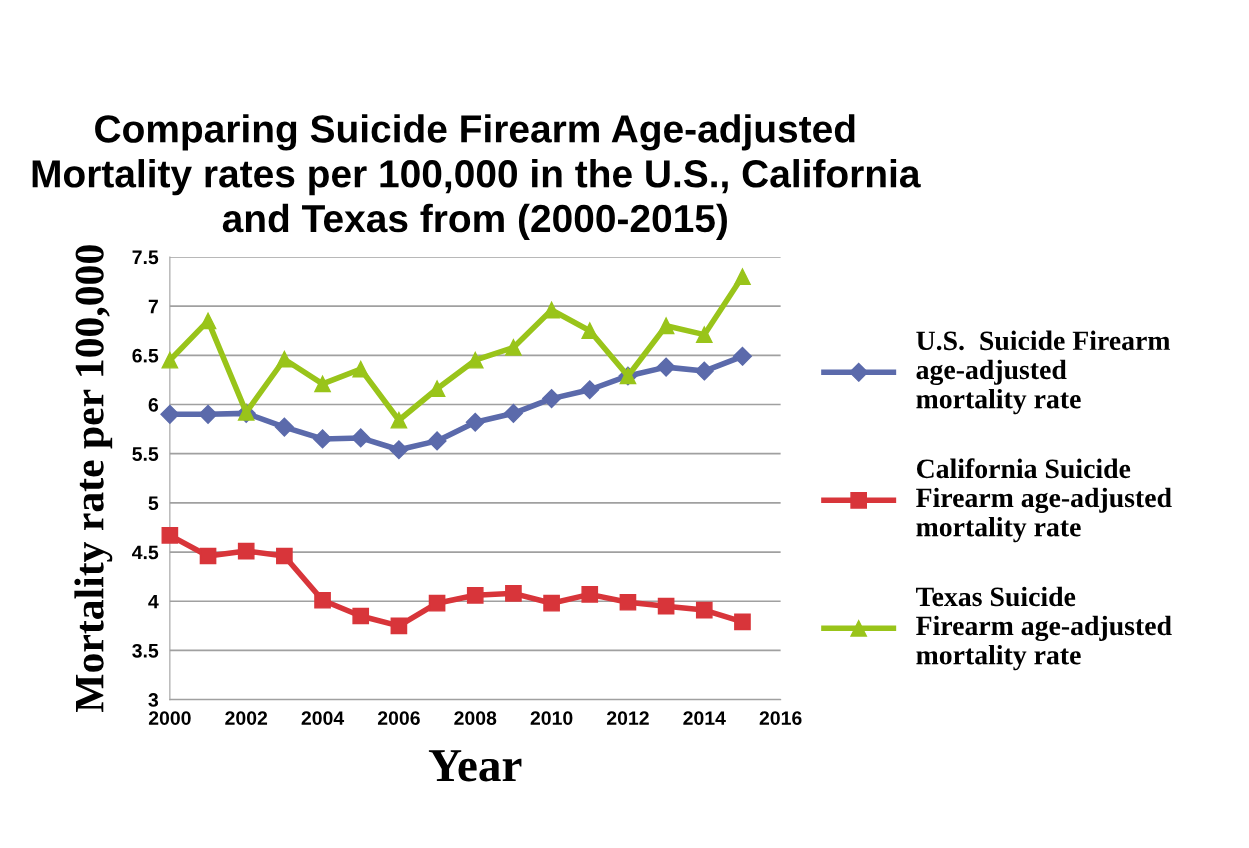 The height and width of the screenshot is (848, 1249). What do you see at coordinates (145, 257) in the screenshot?
I see `y-tick-label: 7.5` at bounding box center [145, 257].